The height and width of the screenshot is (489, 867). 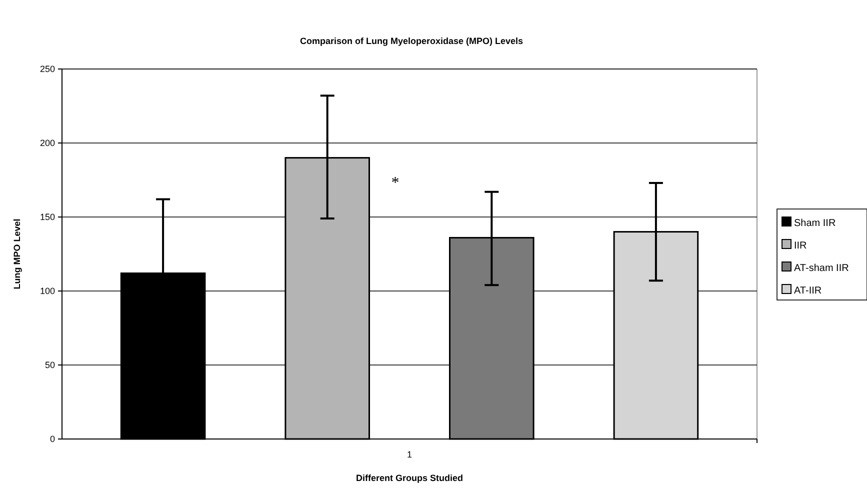 I want to click on annotation: *, so click(x=395, y=183).